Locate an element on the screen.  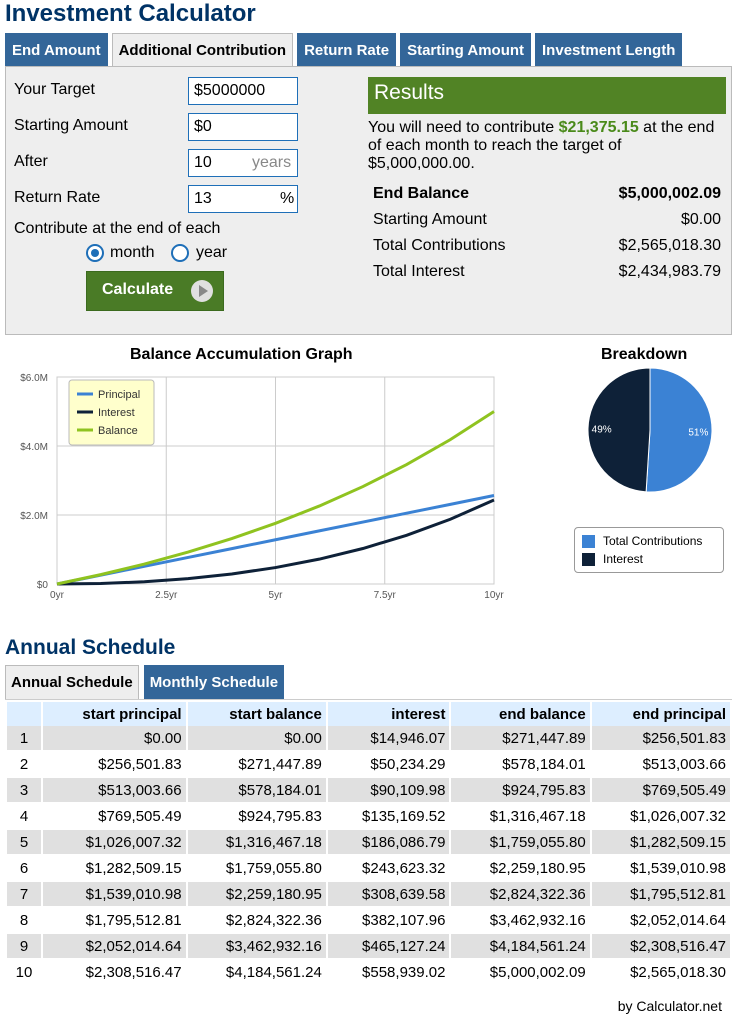
pie-slice-interest is located at coordinates (619, 430).